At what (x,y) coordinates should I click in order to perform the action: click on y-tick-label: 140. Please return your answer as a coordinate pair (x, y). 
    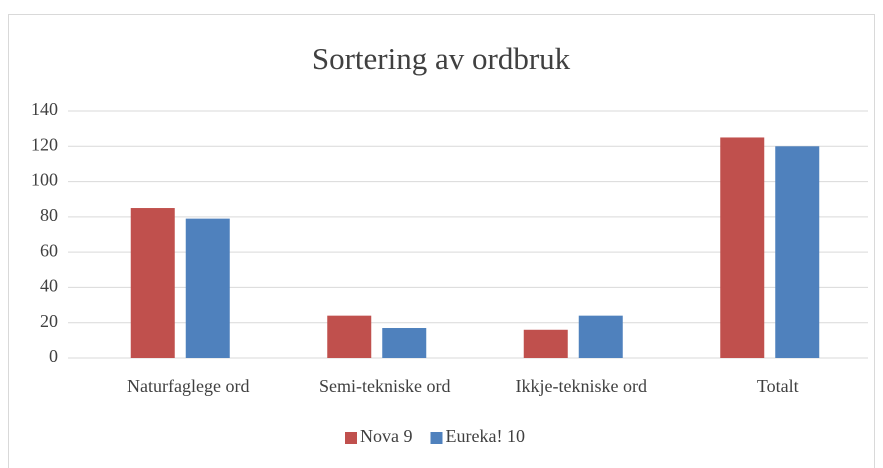
    Looking at the image, I should click on (44, 109).